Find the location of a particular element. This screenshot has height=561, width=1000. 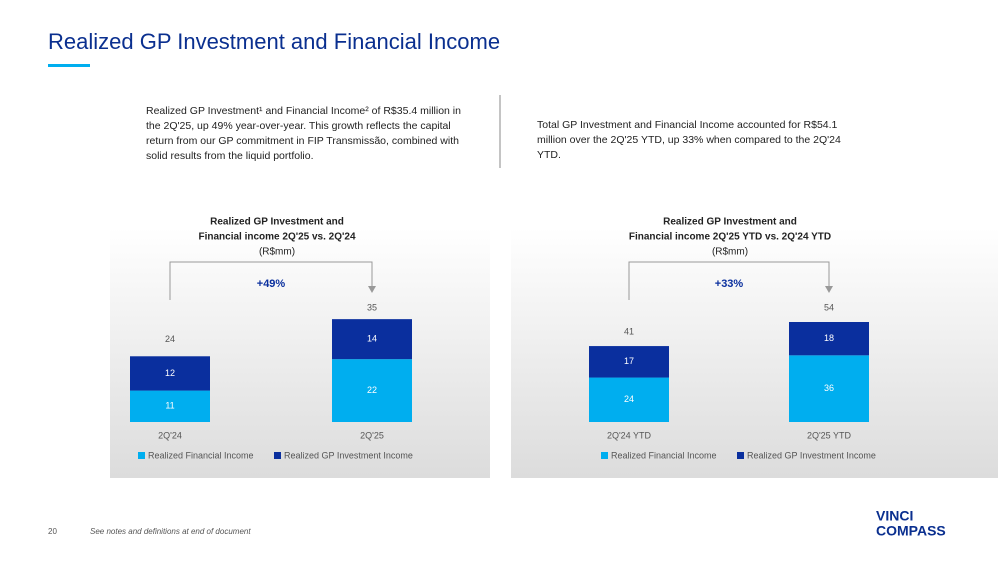

annotation: +49% is located at coordinates (271, 284).